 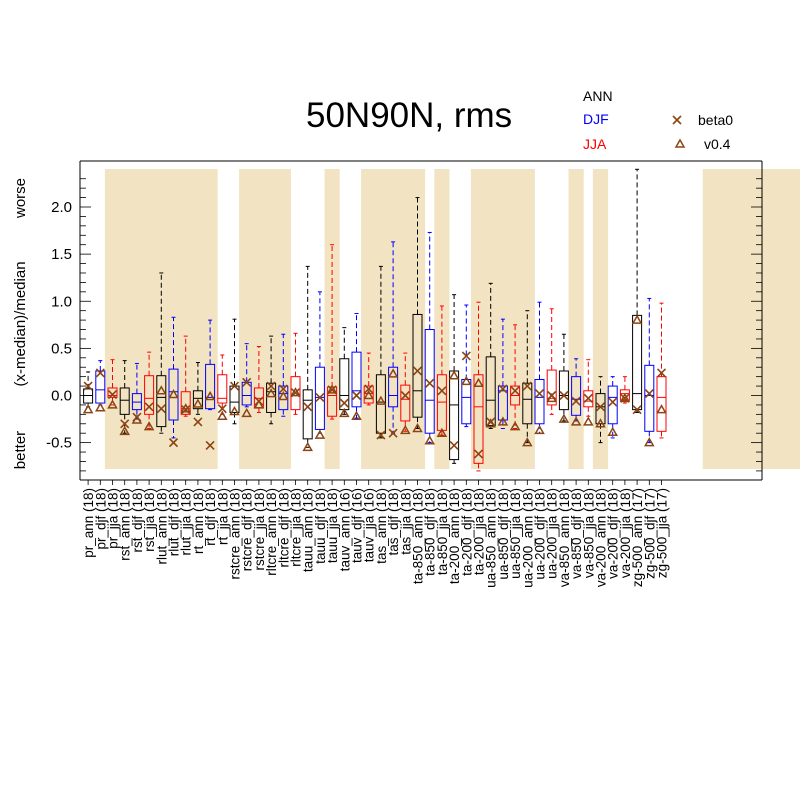 What do you see at coordinates (680, 143) in the screenshot?
I see `legend-triangle-icon` at bounding box center [680, 143].